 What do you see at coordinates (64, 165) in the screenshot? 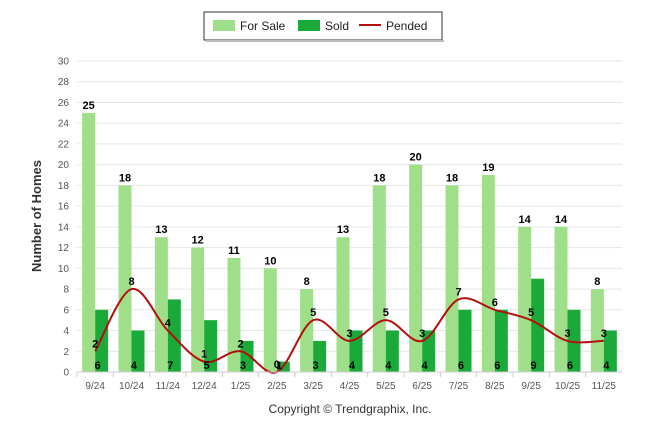
I see `y-tick-label: 20` at bounding box center [64, 165].